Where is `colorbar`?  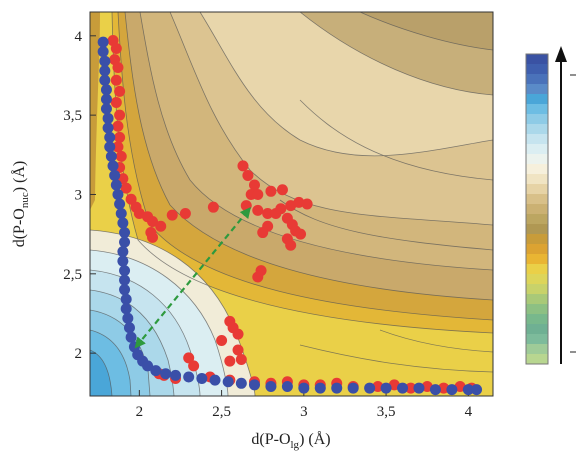
colorbar is located at coordinates (537, 209).